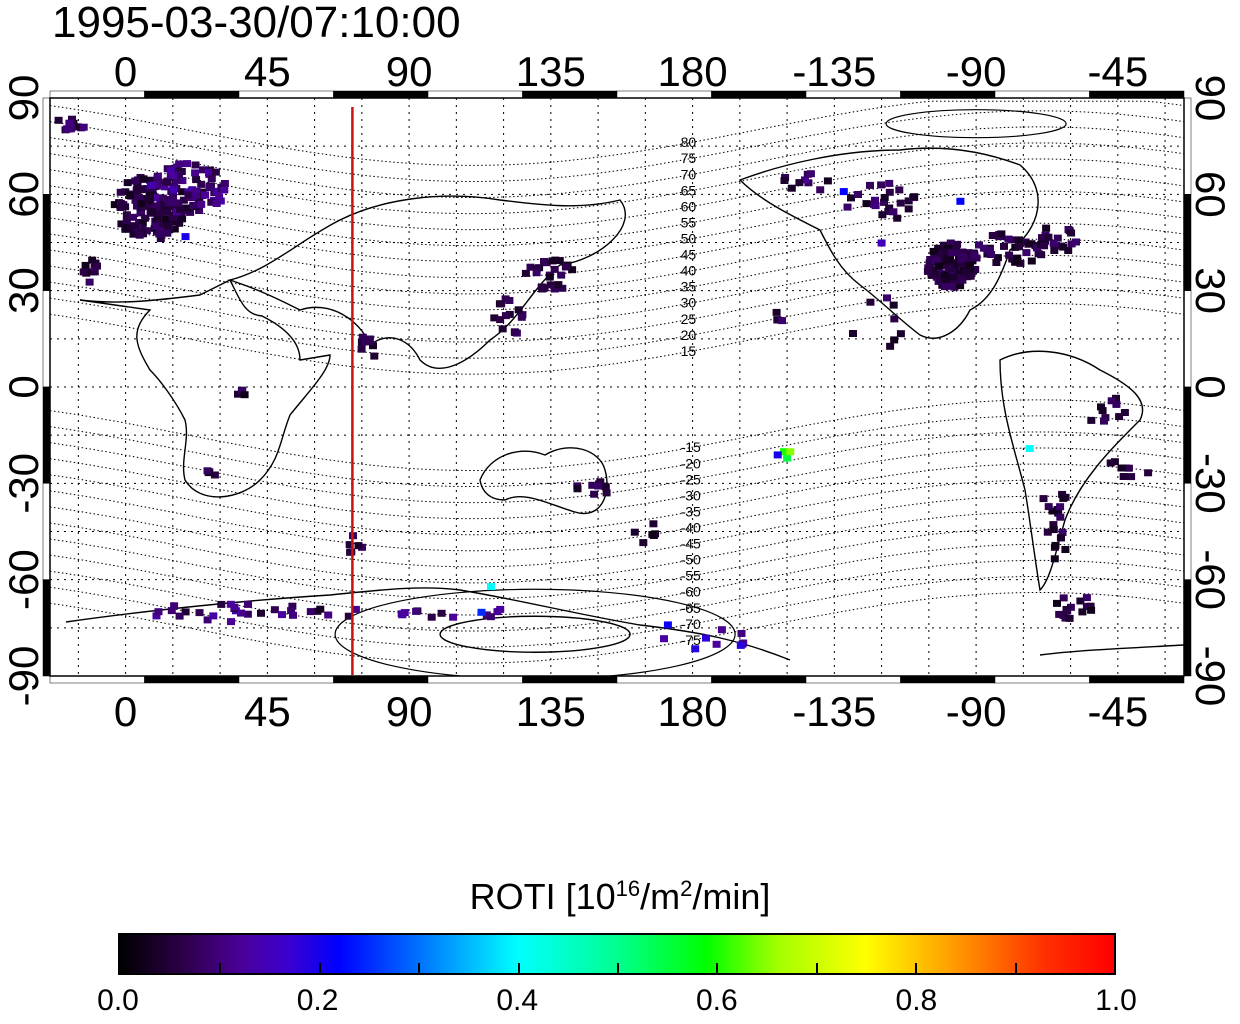 This screenshot has height=1024, width=1240. Describe the element at coordinates (689, 190) in the screenshot. I see `magnetic-latitude-label: 65` at that location.